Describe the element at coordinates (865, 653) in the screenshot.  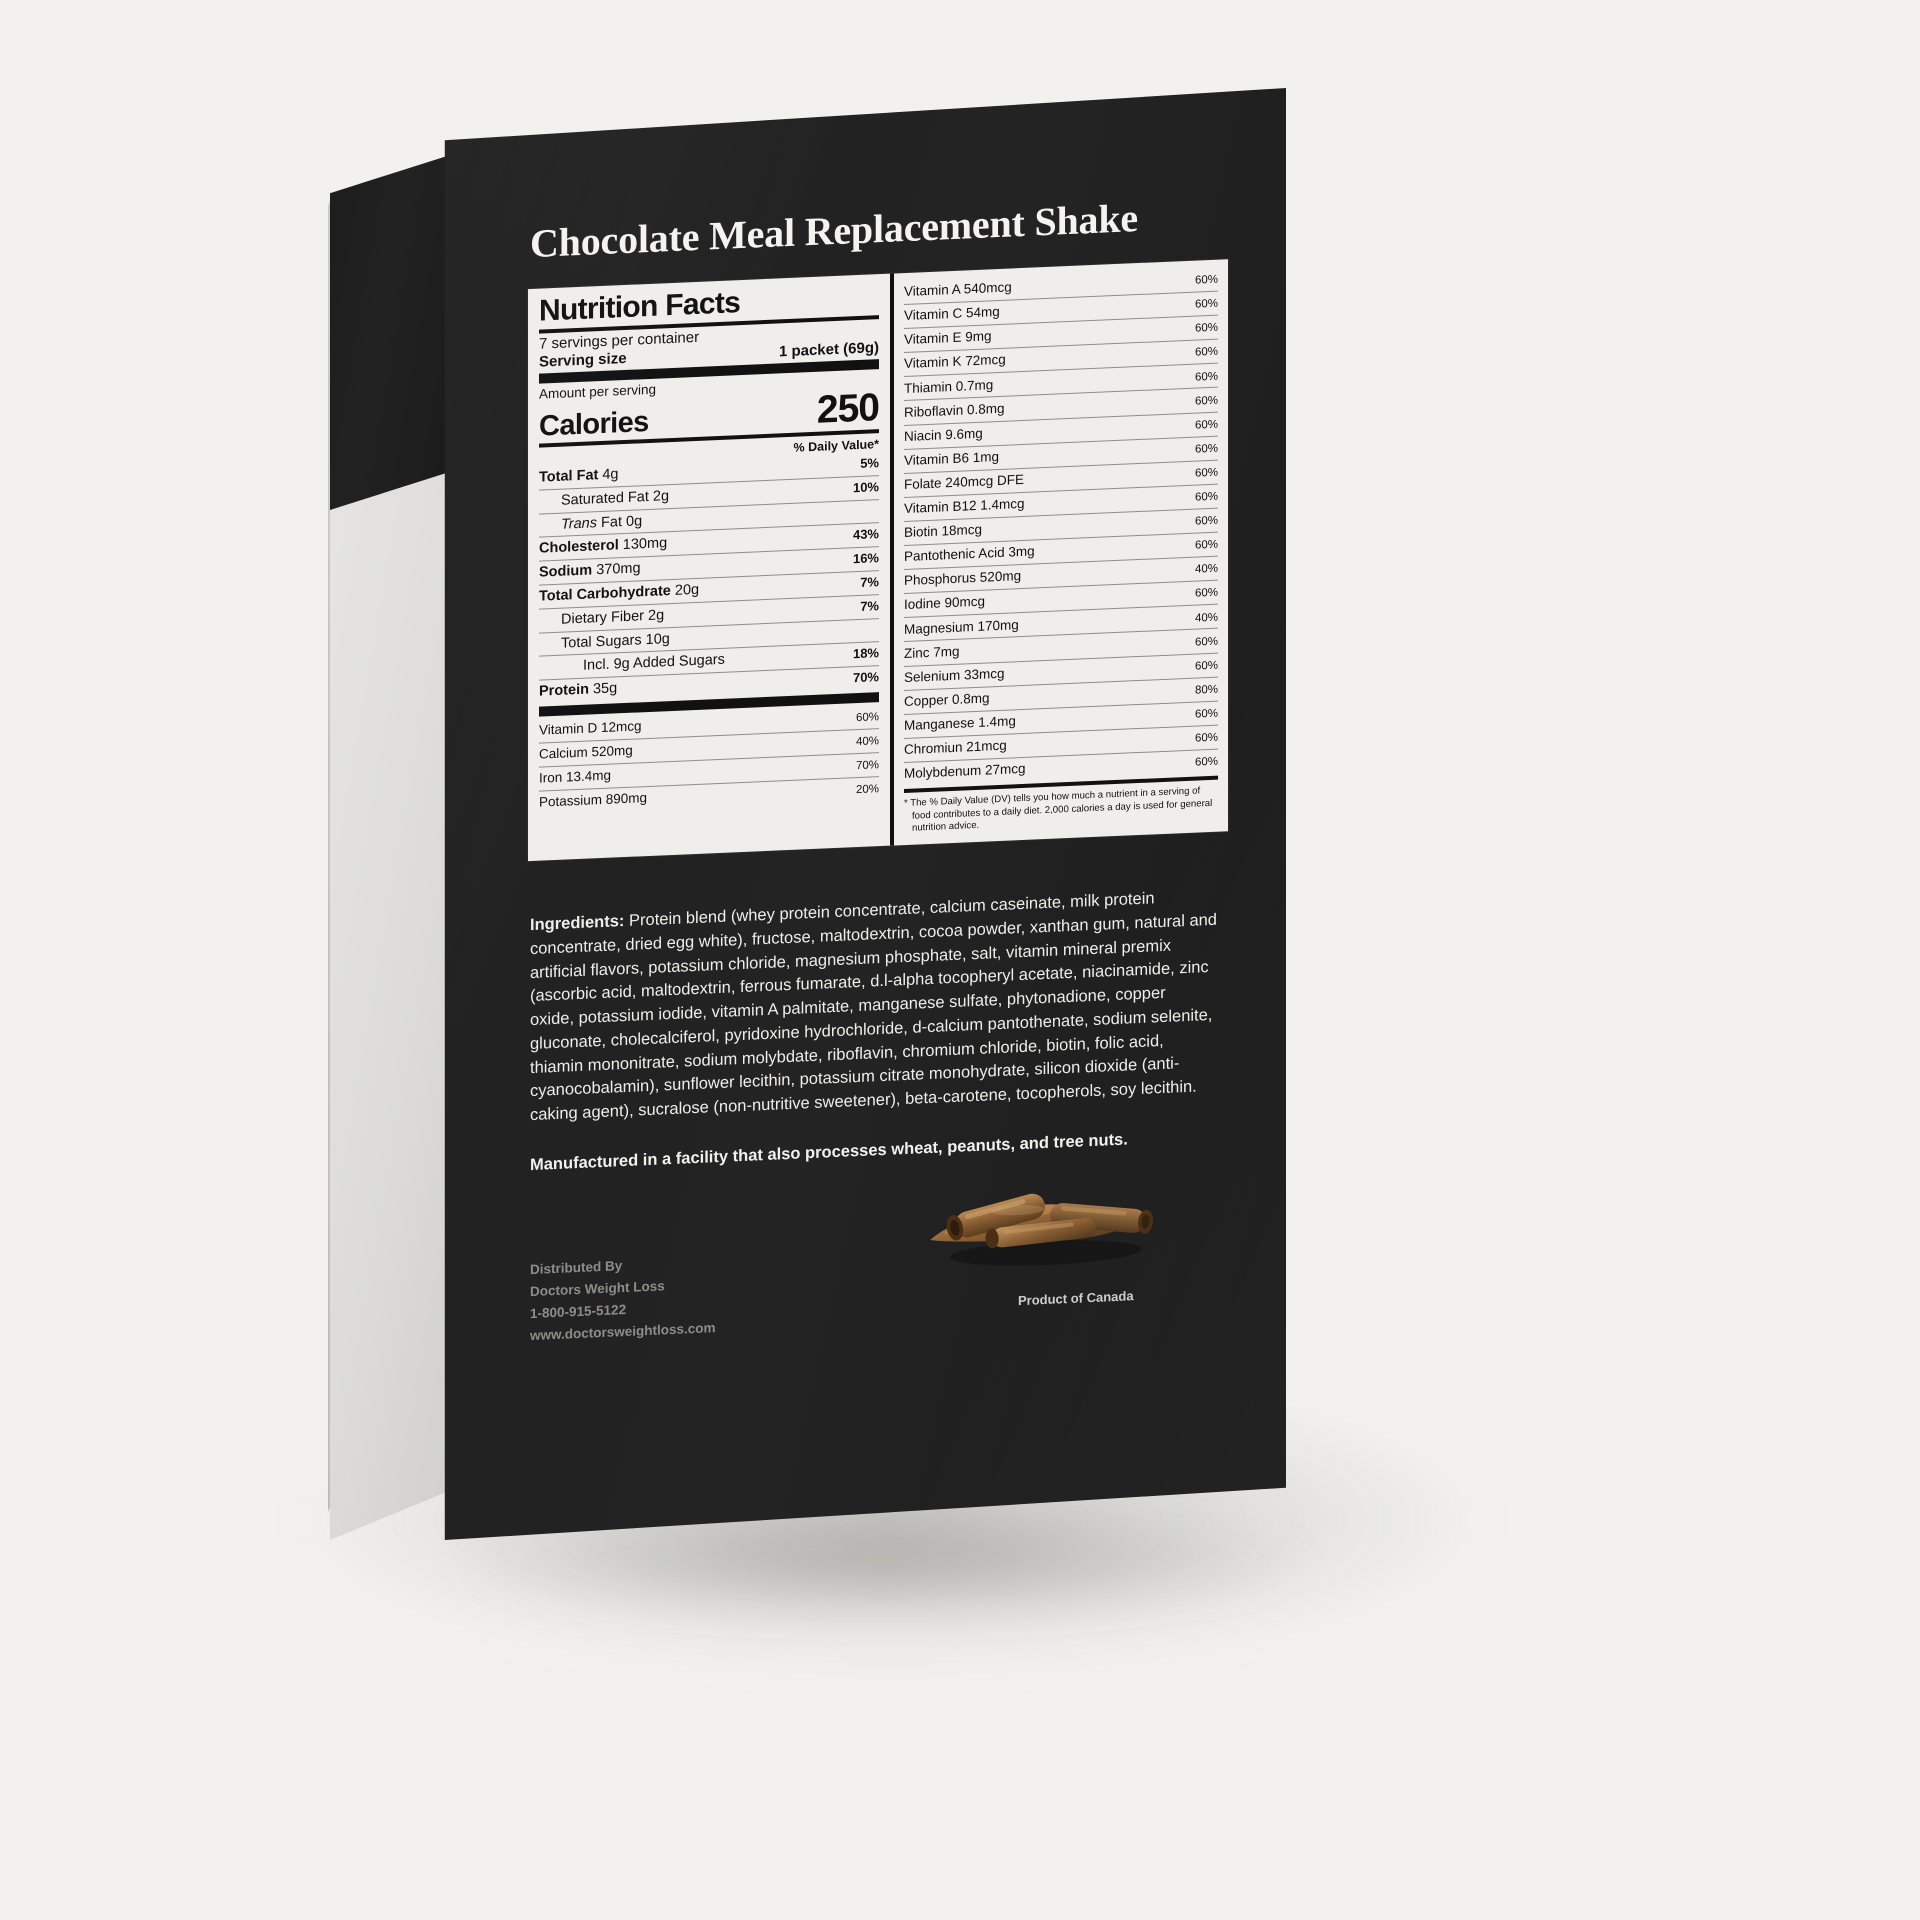
I see `nutrient-daily-value: 18%` at that location.